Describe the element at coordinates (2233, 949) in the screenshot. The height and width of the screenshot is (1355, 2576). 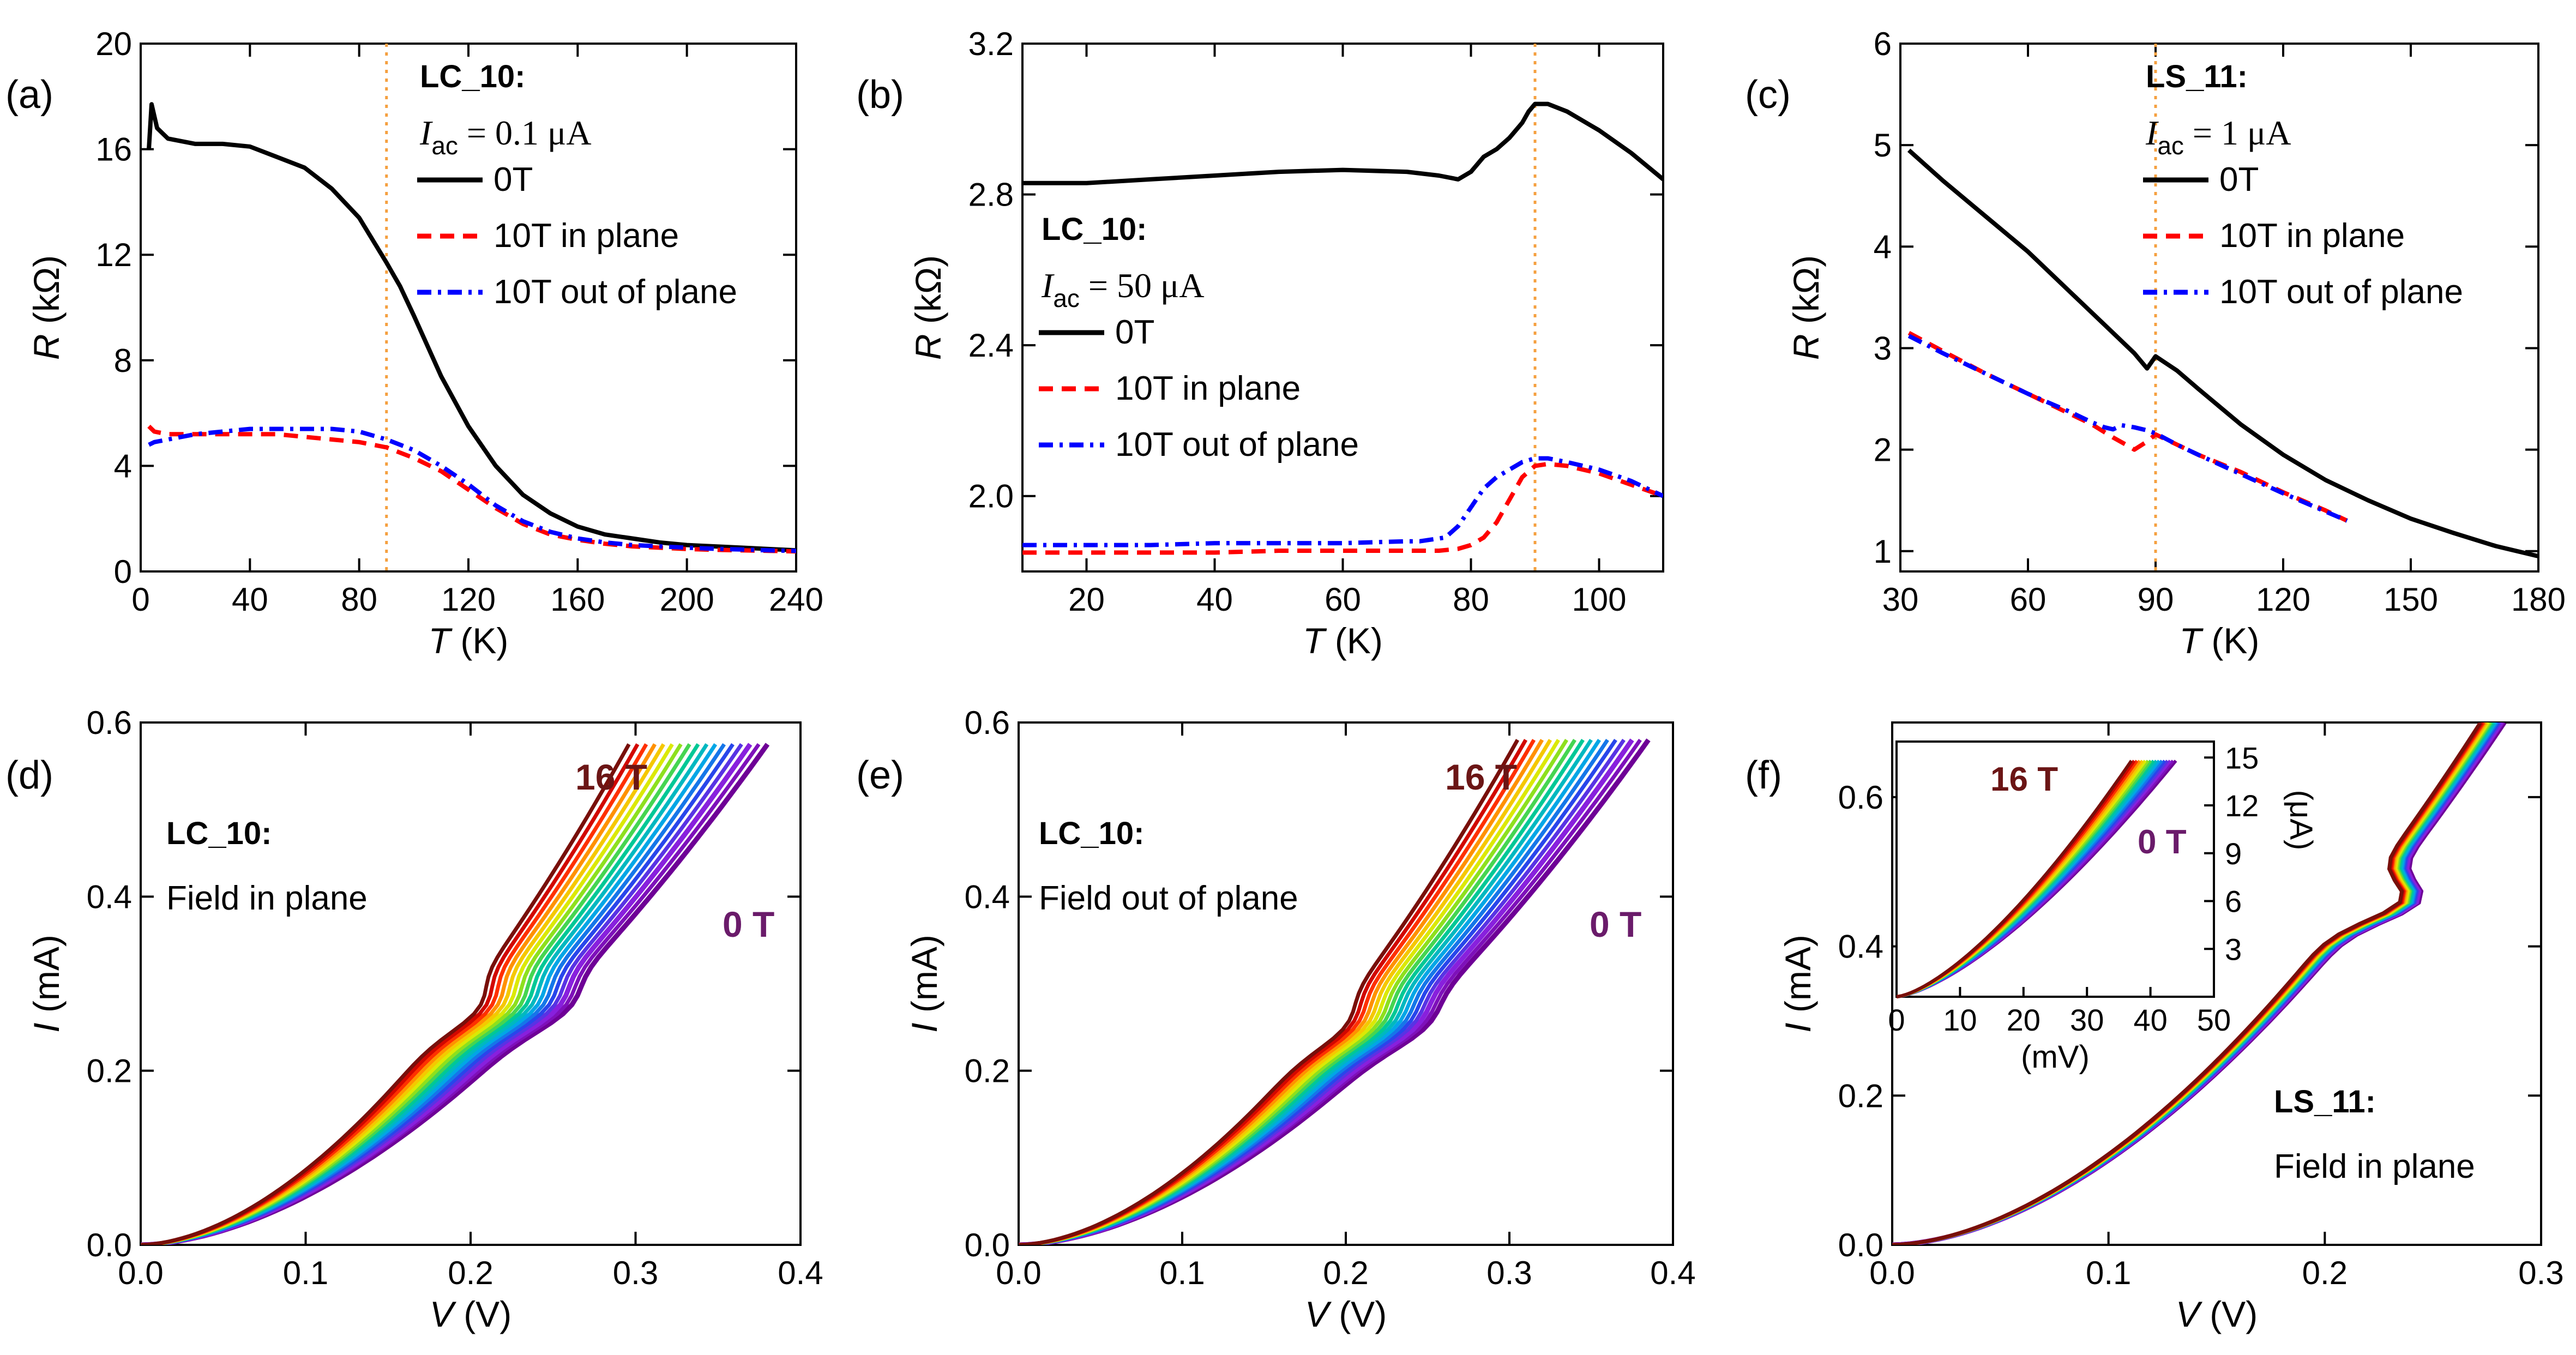
I see `inset-y-tick-label: 3` at that location.